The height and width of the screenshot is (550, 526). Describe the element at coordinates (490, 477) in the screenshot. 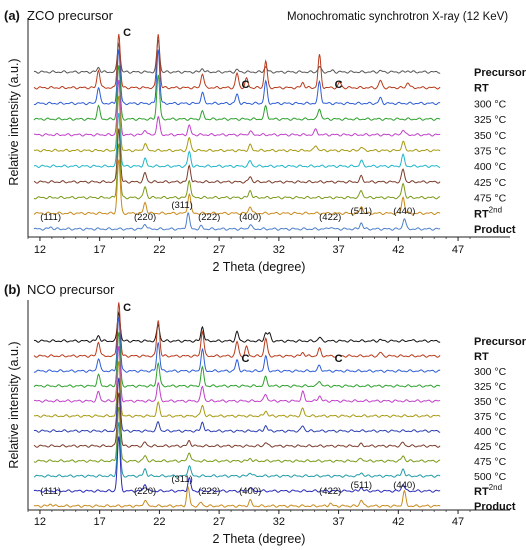

I see `series-label: 500 °C` at that location.